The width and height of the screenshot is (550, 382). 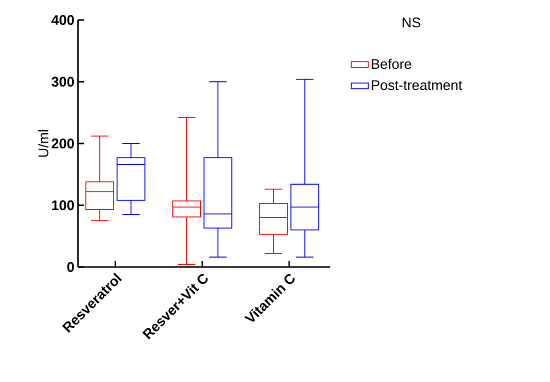 What do you see at coordinates (63, 205) in the screenshot?
I see `y-tick-label: 100` at bounding box center [63, 205].